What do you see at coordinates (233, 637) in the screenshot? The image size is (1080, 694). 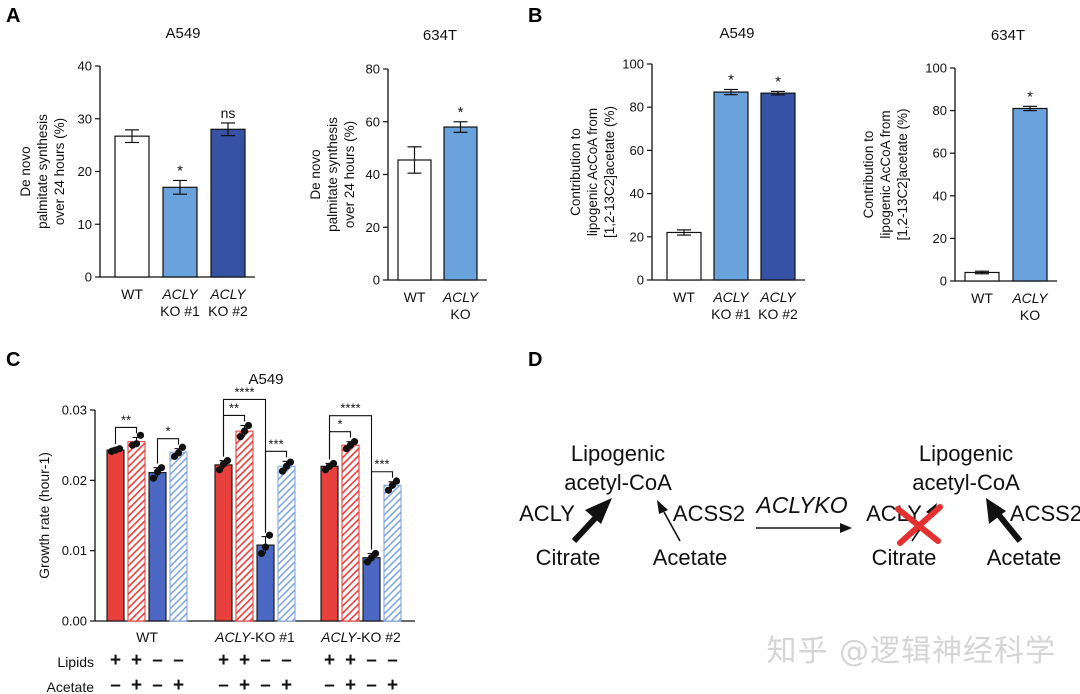 I see `group-label-gene: ACLY` at bounding box center [233, 637].